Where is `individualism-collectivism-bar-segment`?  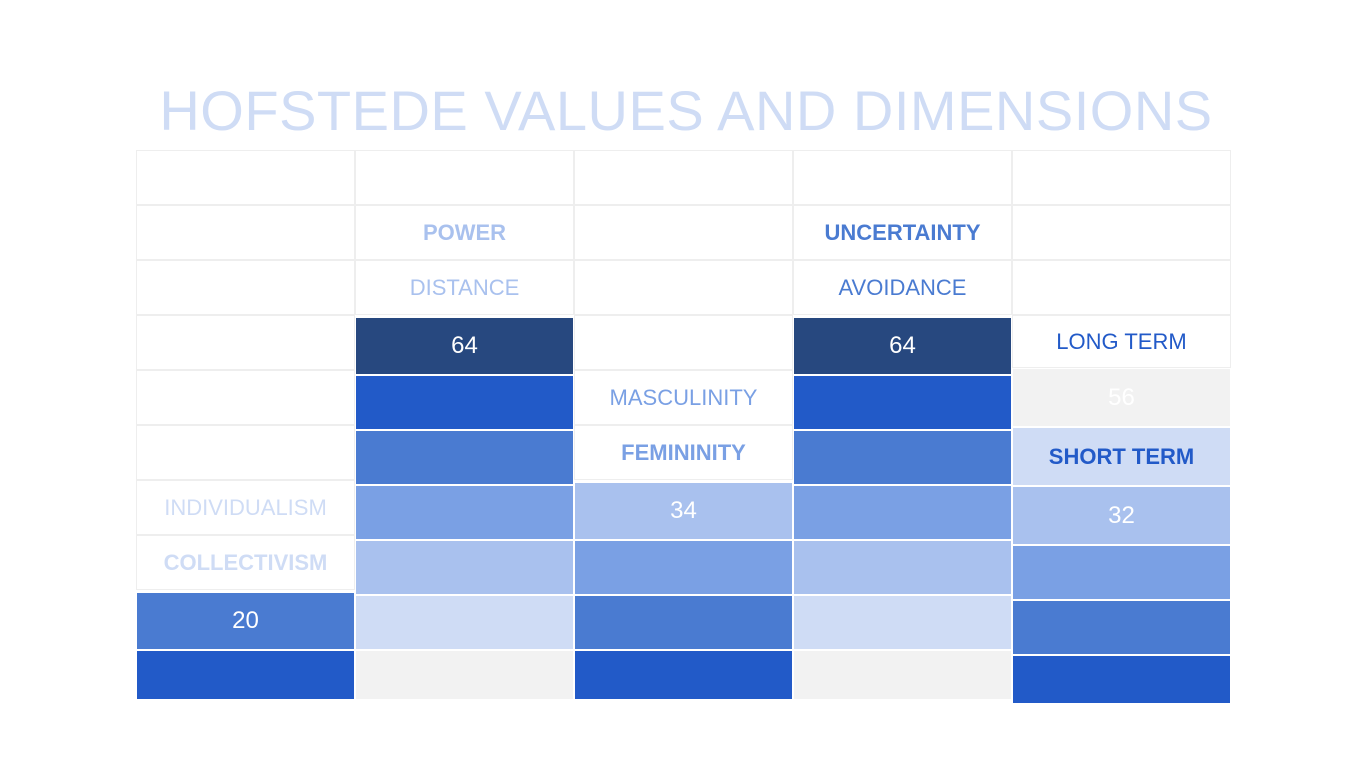 individualism-collectivism-bar-segment is located at coordinates (245, 675).